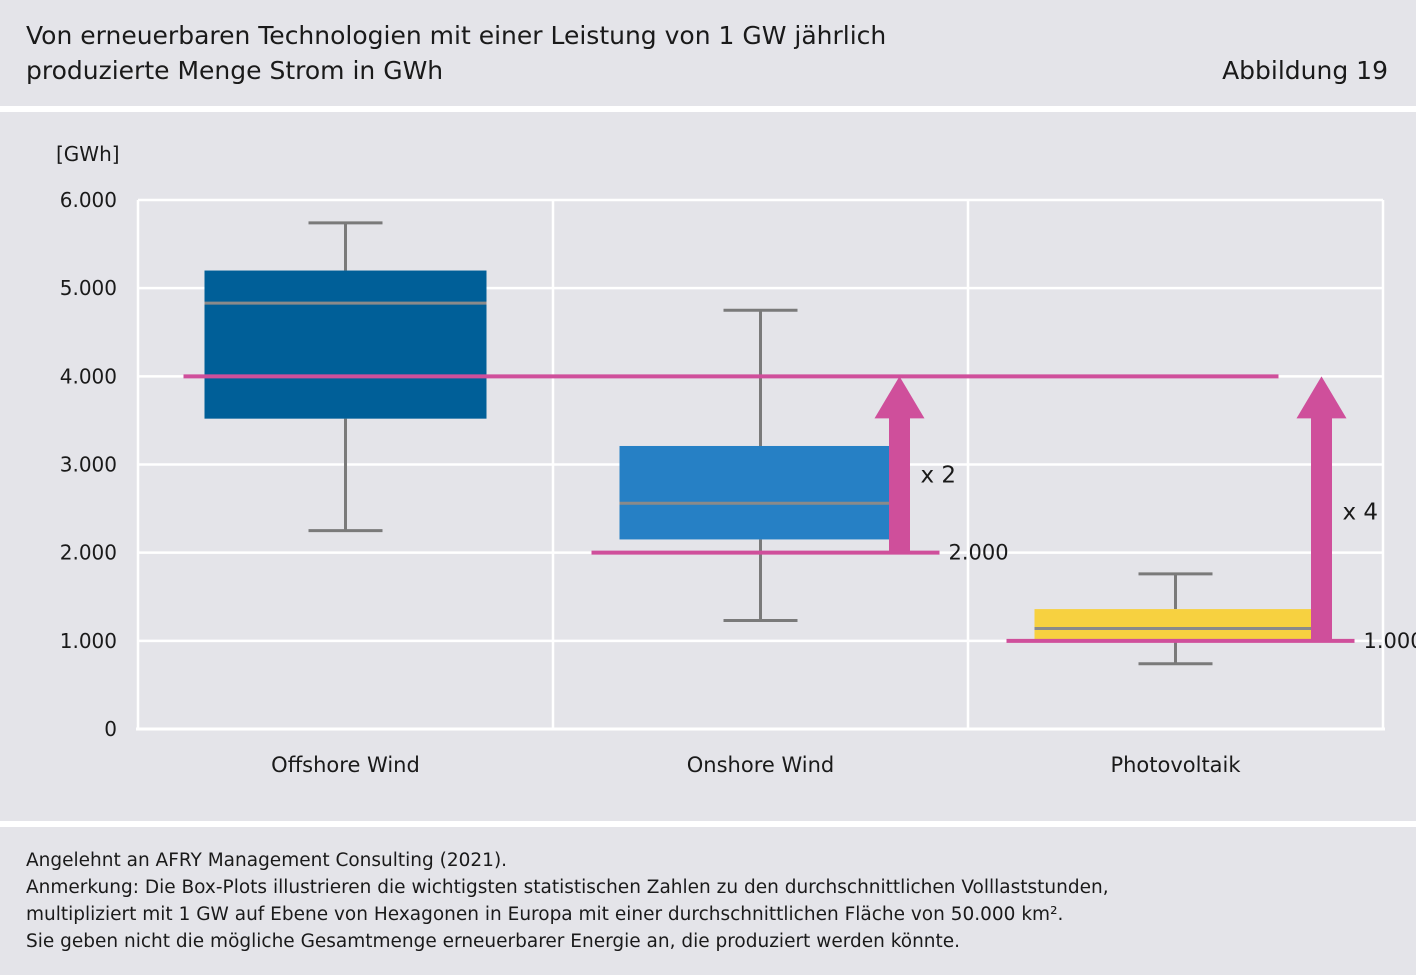 Image resolution: width=1416 pixels, height=975 pixels. I want to click on x-tick-label: Onshore Wind, so click(760, 765).